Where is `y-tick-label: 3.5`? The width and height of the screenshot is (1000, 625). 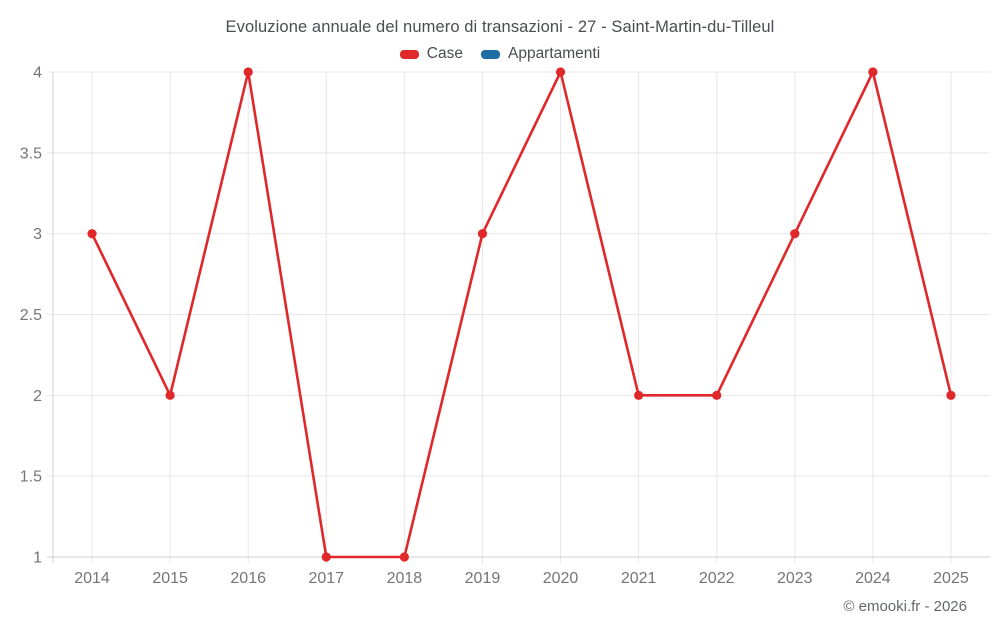
y-tick-label: 3.5 is located at coordinates (31, 153).